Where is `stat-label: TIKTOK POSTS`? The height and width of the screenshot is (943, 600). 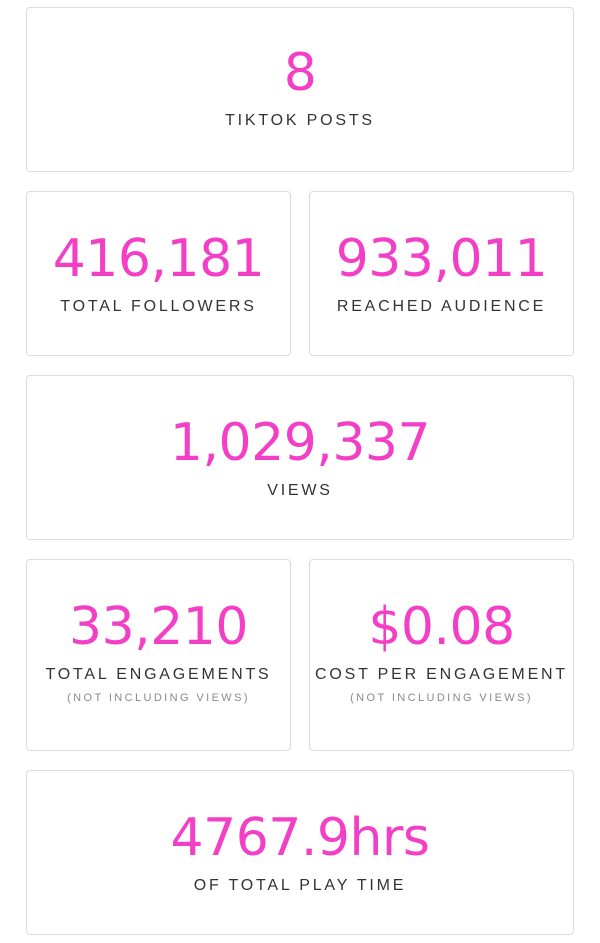
stat-label: TIKTOK POSTS is located at coordinates (300, 120).